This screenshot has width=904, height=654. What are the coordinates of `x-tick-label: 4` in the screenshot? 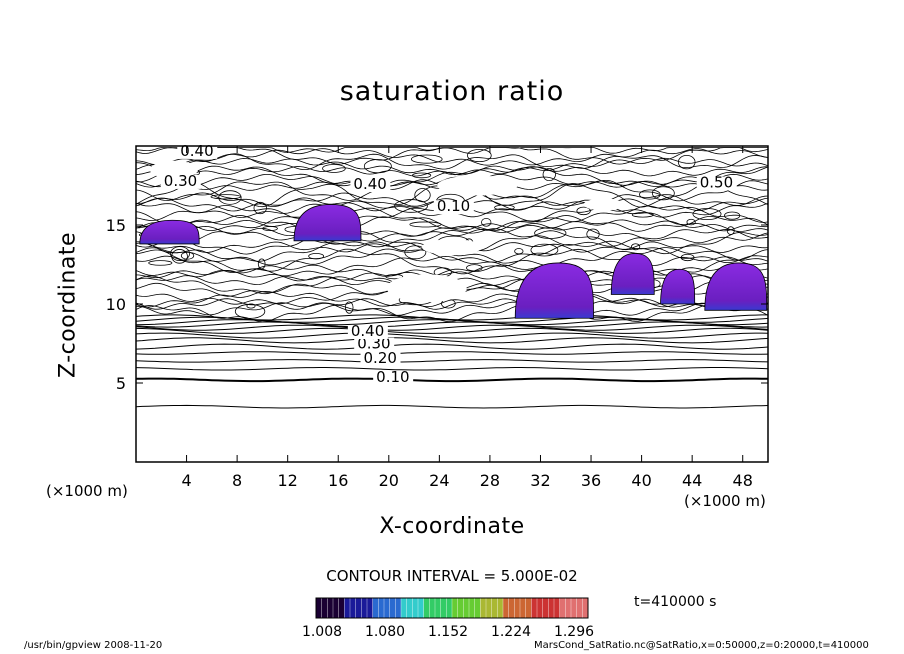 It's located at (186, 480).